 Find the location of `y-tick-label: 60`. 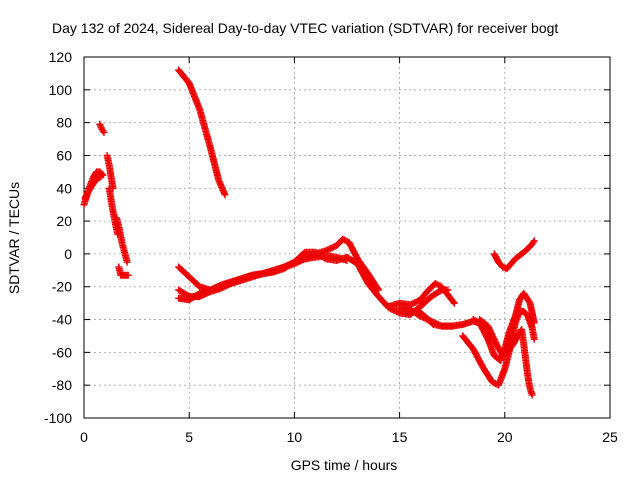

y-tick-label: 60 is located at coordinates (64, 155).